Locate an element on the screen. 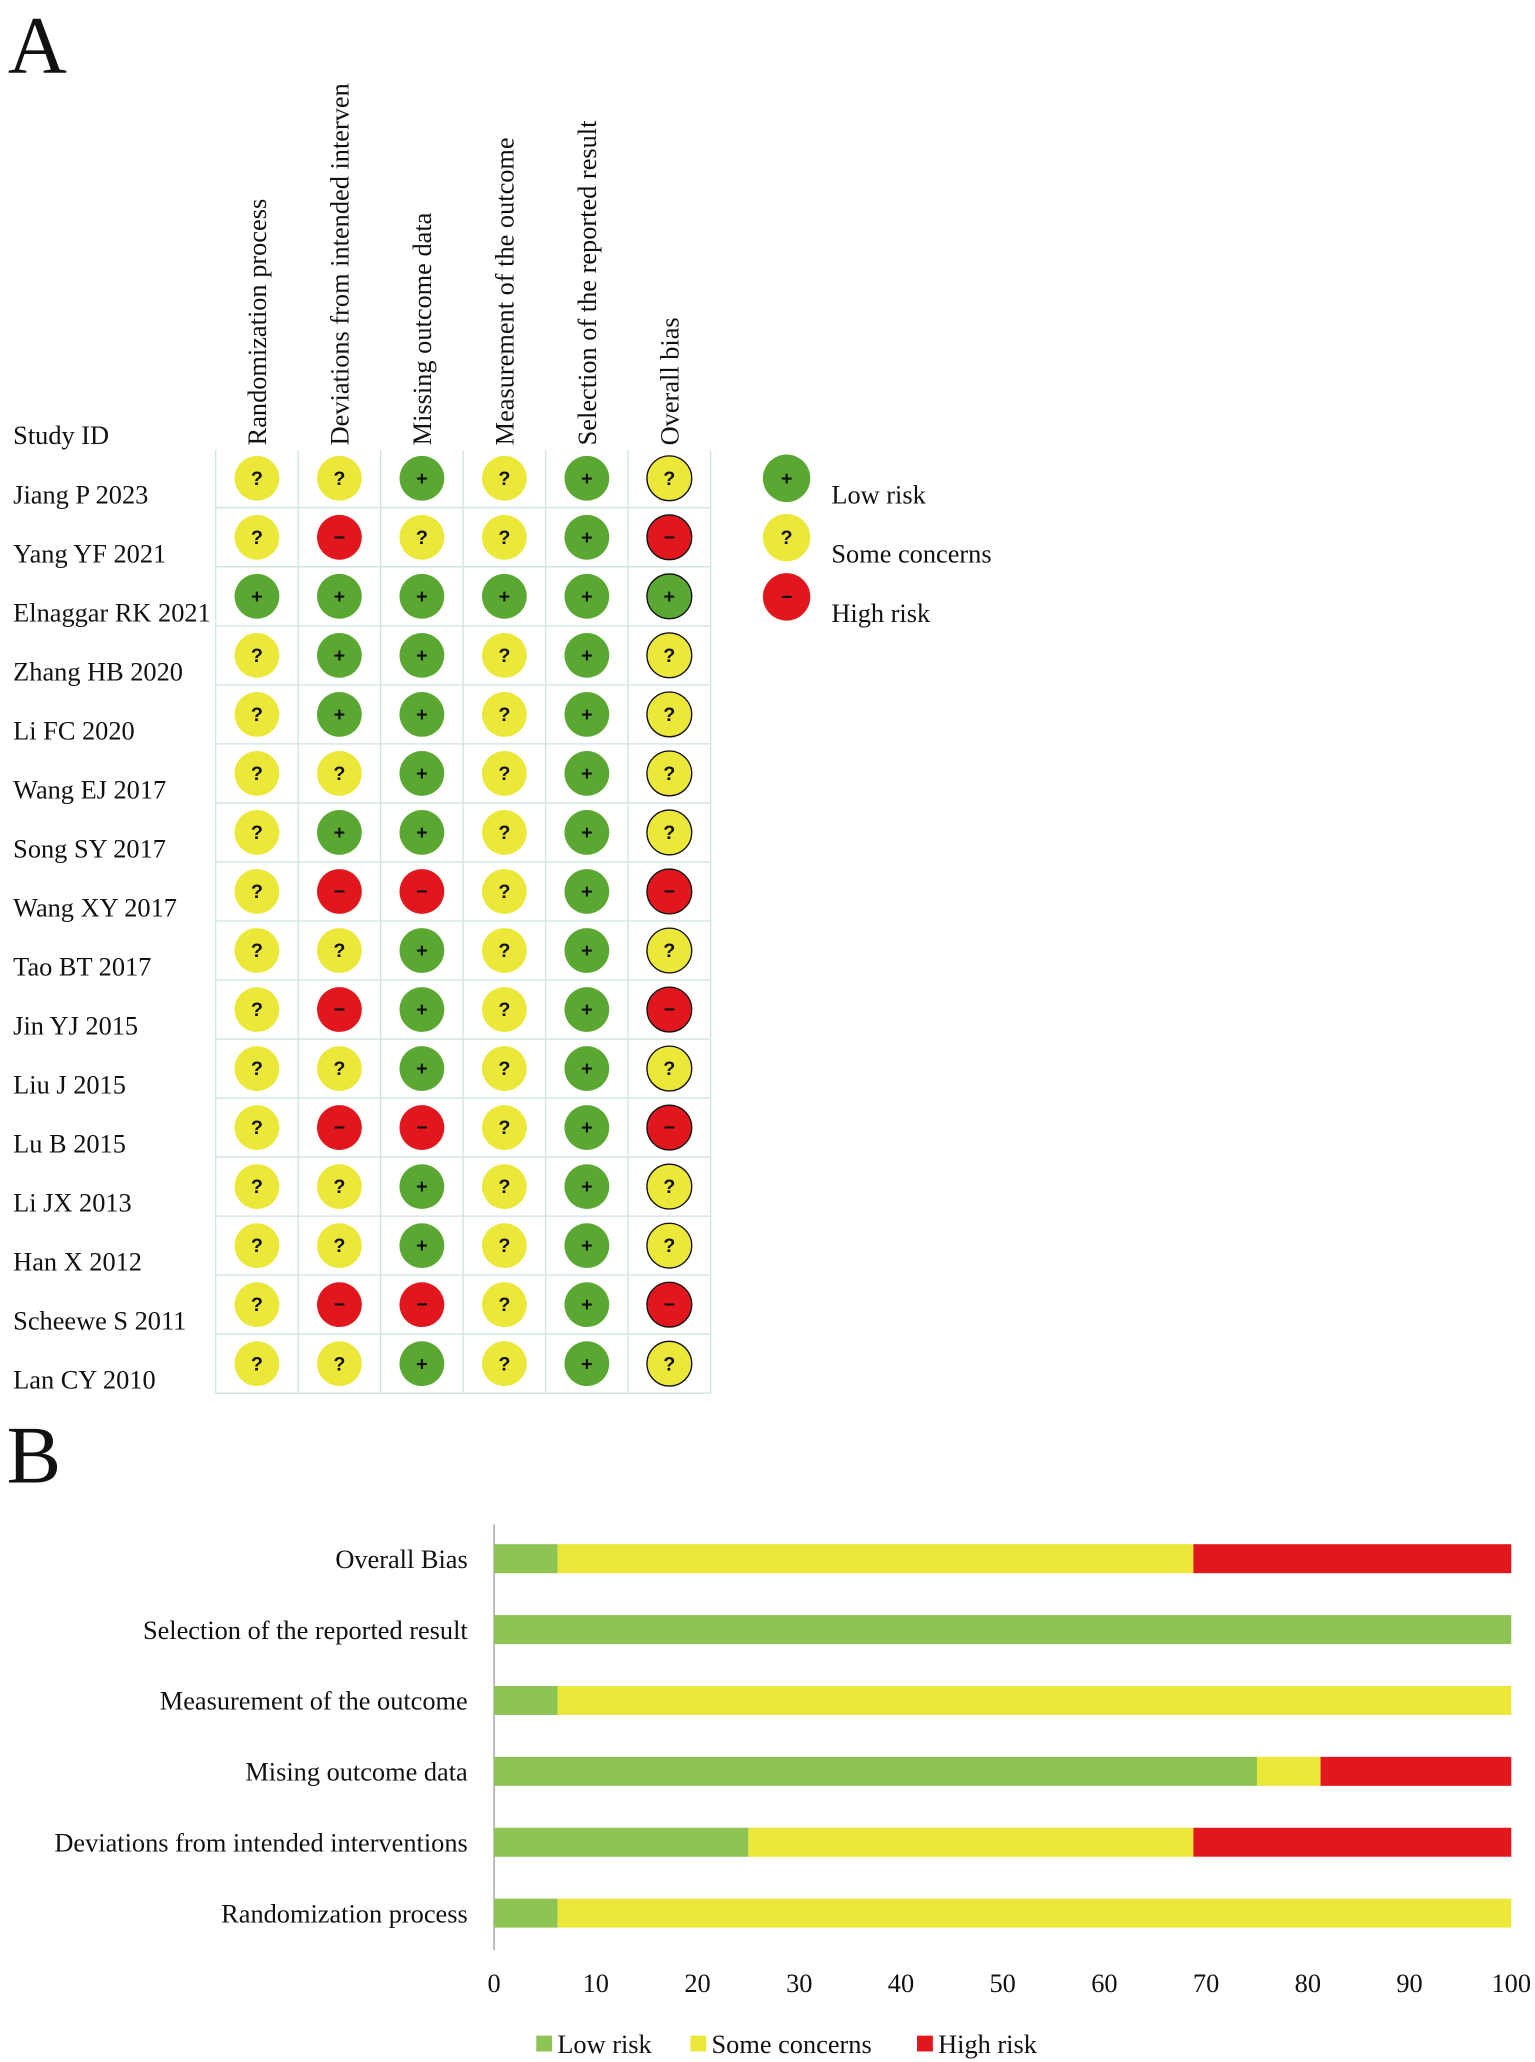 This screenshot has height=2062, width=1535. x-tick-label: 10 is located at coordinates (596, 1983).